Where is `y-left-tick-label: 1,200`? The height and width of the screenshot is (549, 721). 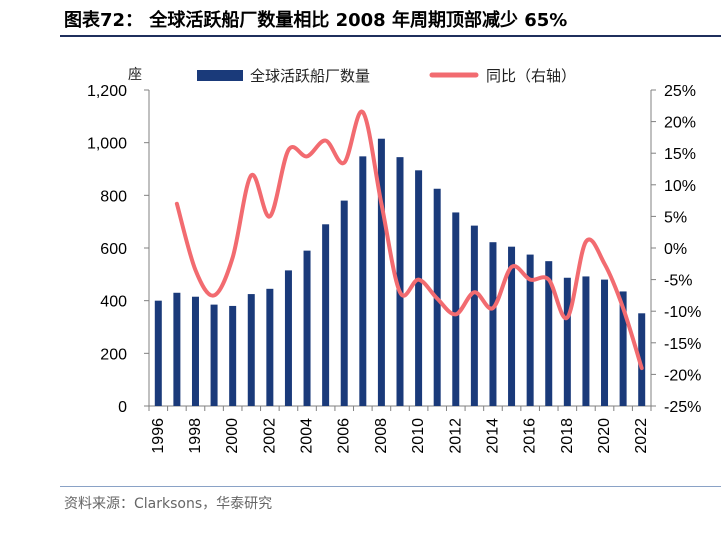
y-left-tick-label: 1,200 is located at coordinates (107, 91).